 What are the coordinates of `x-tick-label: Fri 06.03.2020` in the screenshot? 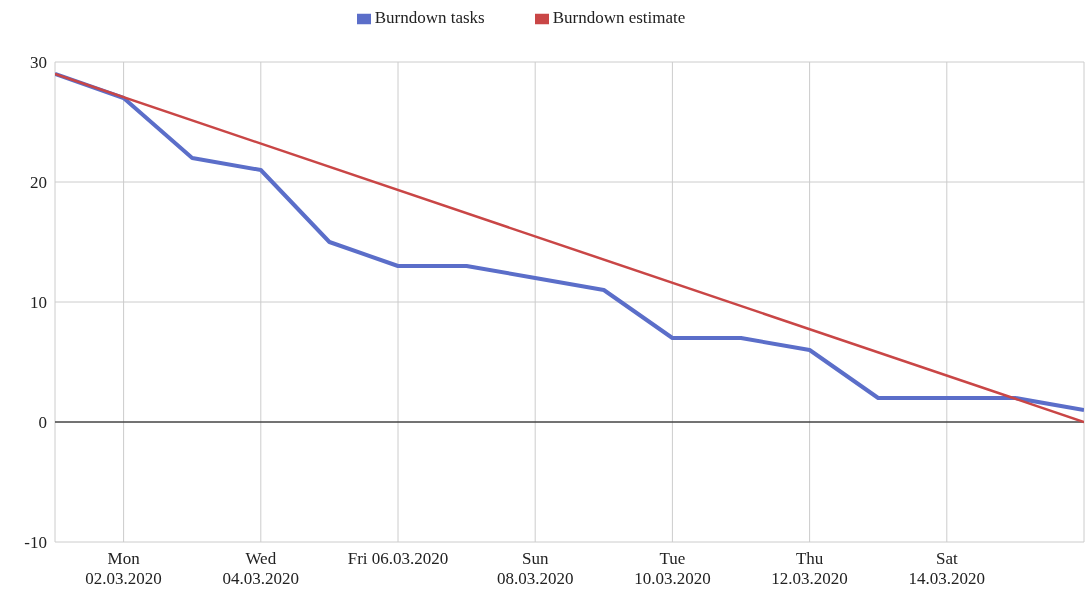 It's located at (398, 558).